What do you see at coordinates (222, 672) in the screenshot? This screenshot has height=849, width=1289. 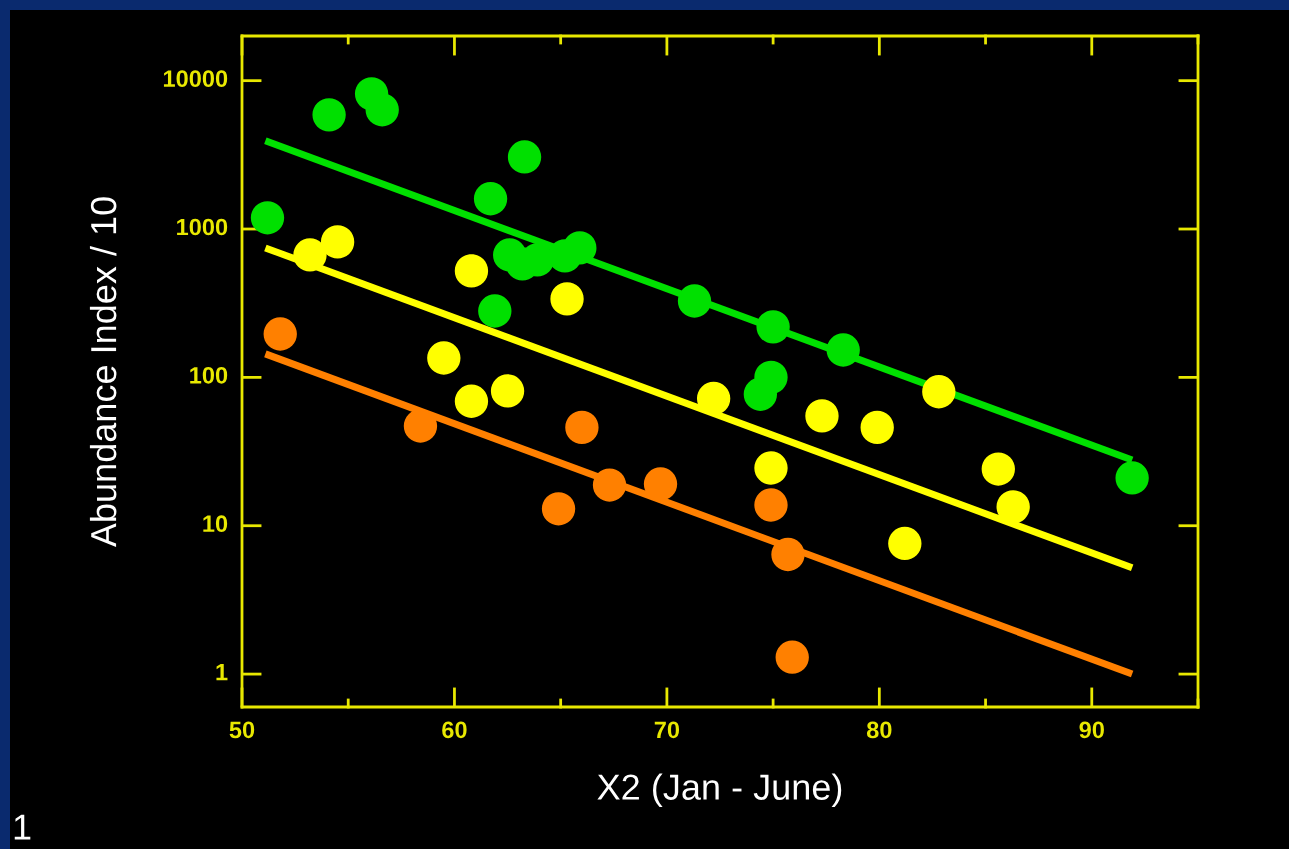 I see `y-tick-label: 1` at bounding box center [222, 672].